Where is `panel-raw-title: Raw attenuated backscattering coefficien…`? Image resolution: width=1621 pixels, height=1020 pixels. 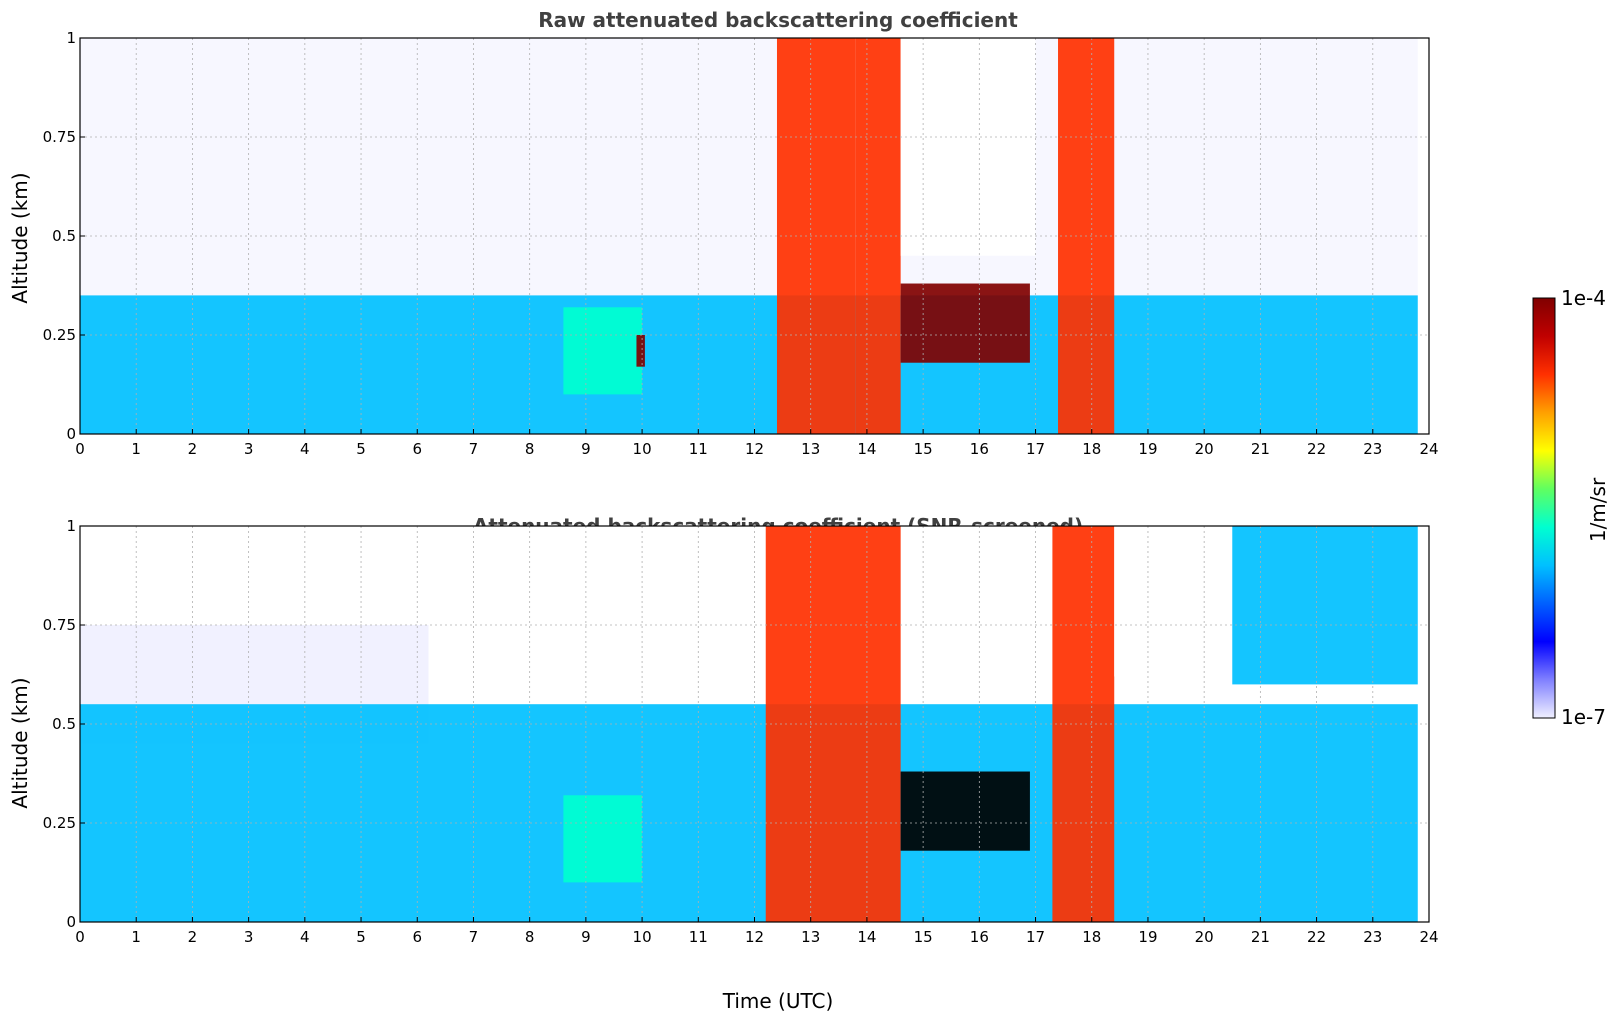 panel-raw-title: Raw attenuated backscattering coefficien… is located at coordinates (778, 20).